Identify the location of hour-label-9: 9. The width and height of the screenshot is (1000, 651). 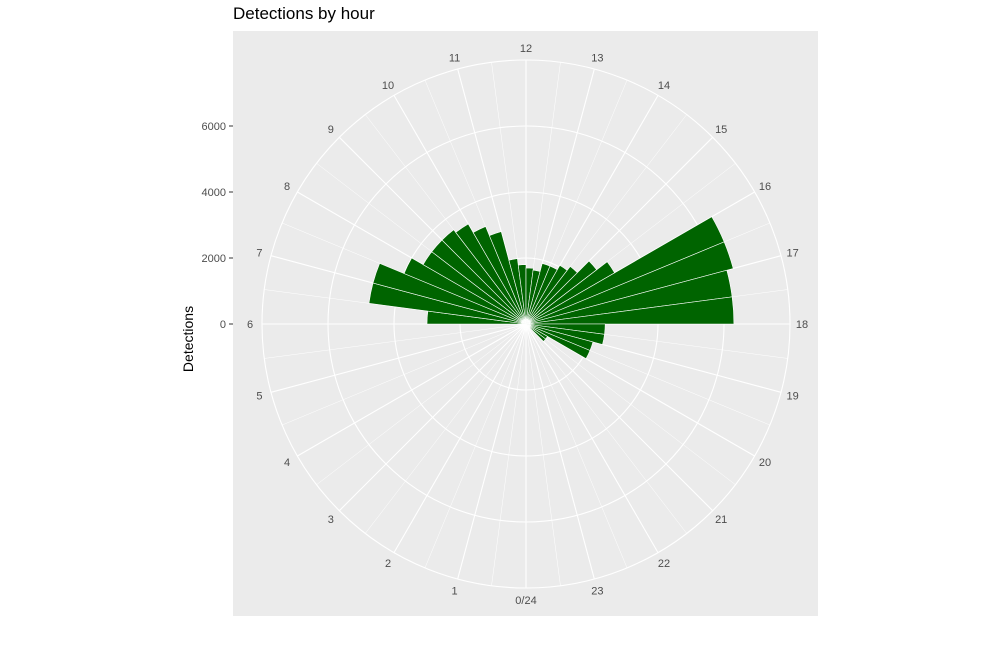
(331, 130).